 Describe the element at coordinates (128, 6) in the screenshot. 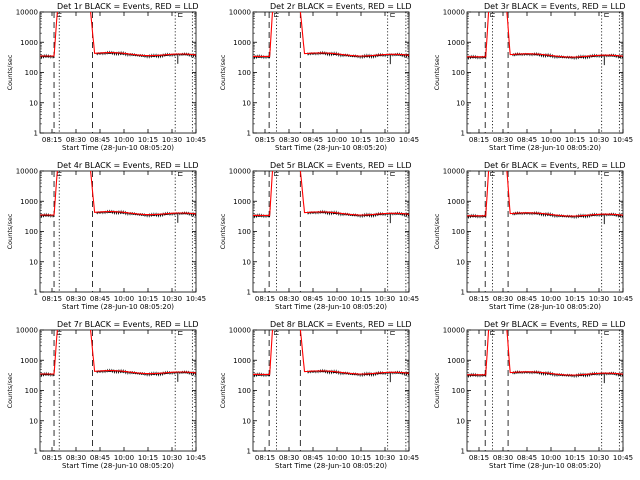

I see `panel-title: Det 1r BLACK = Events, RED = LLD` at that location.